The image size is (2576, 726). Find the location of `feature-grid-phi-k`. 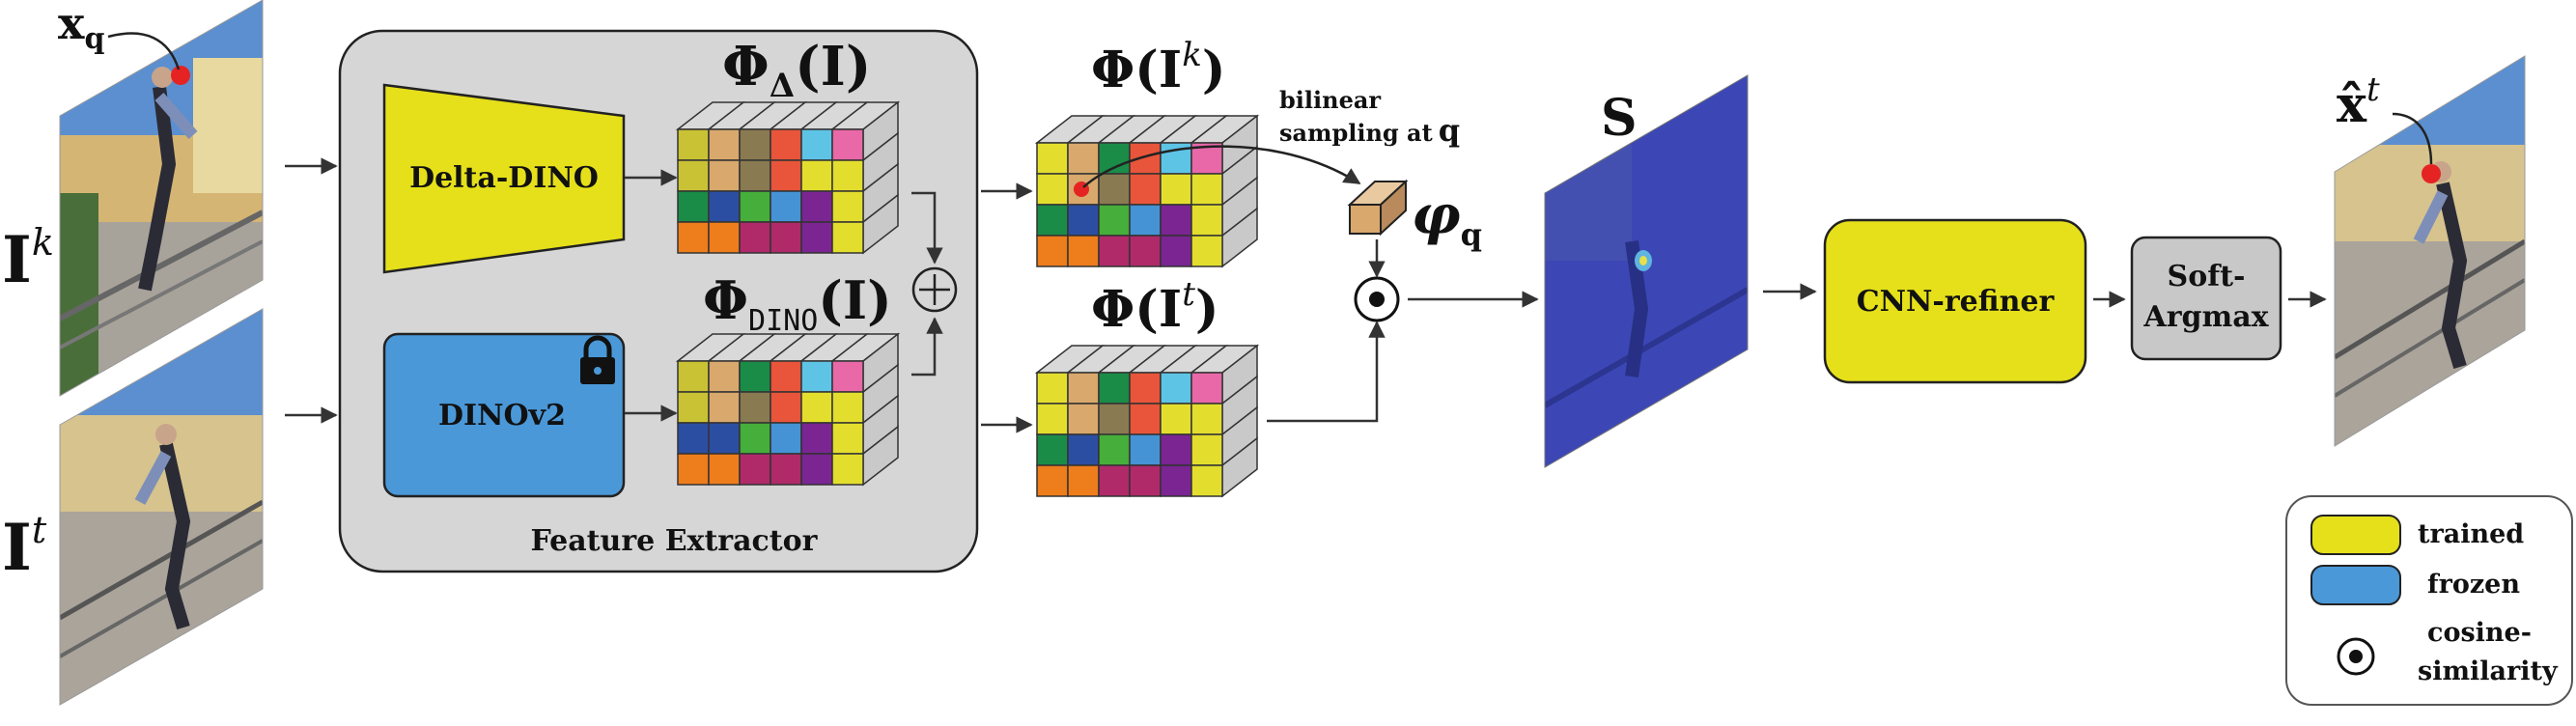

feature-grid-phi-k is located at coordinates (1147, 191).